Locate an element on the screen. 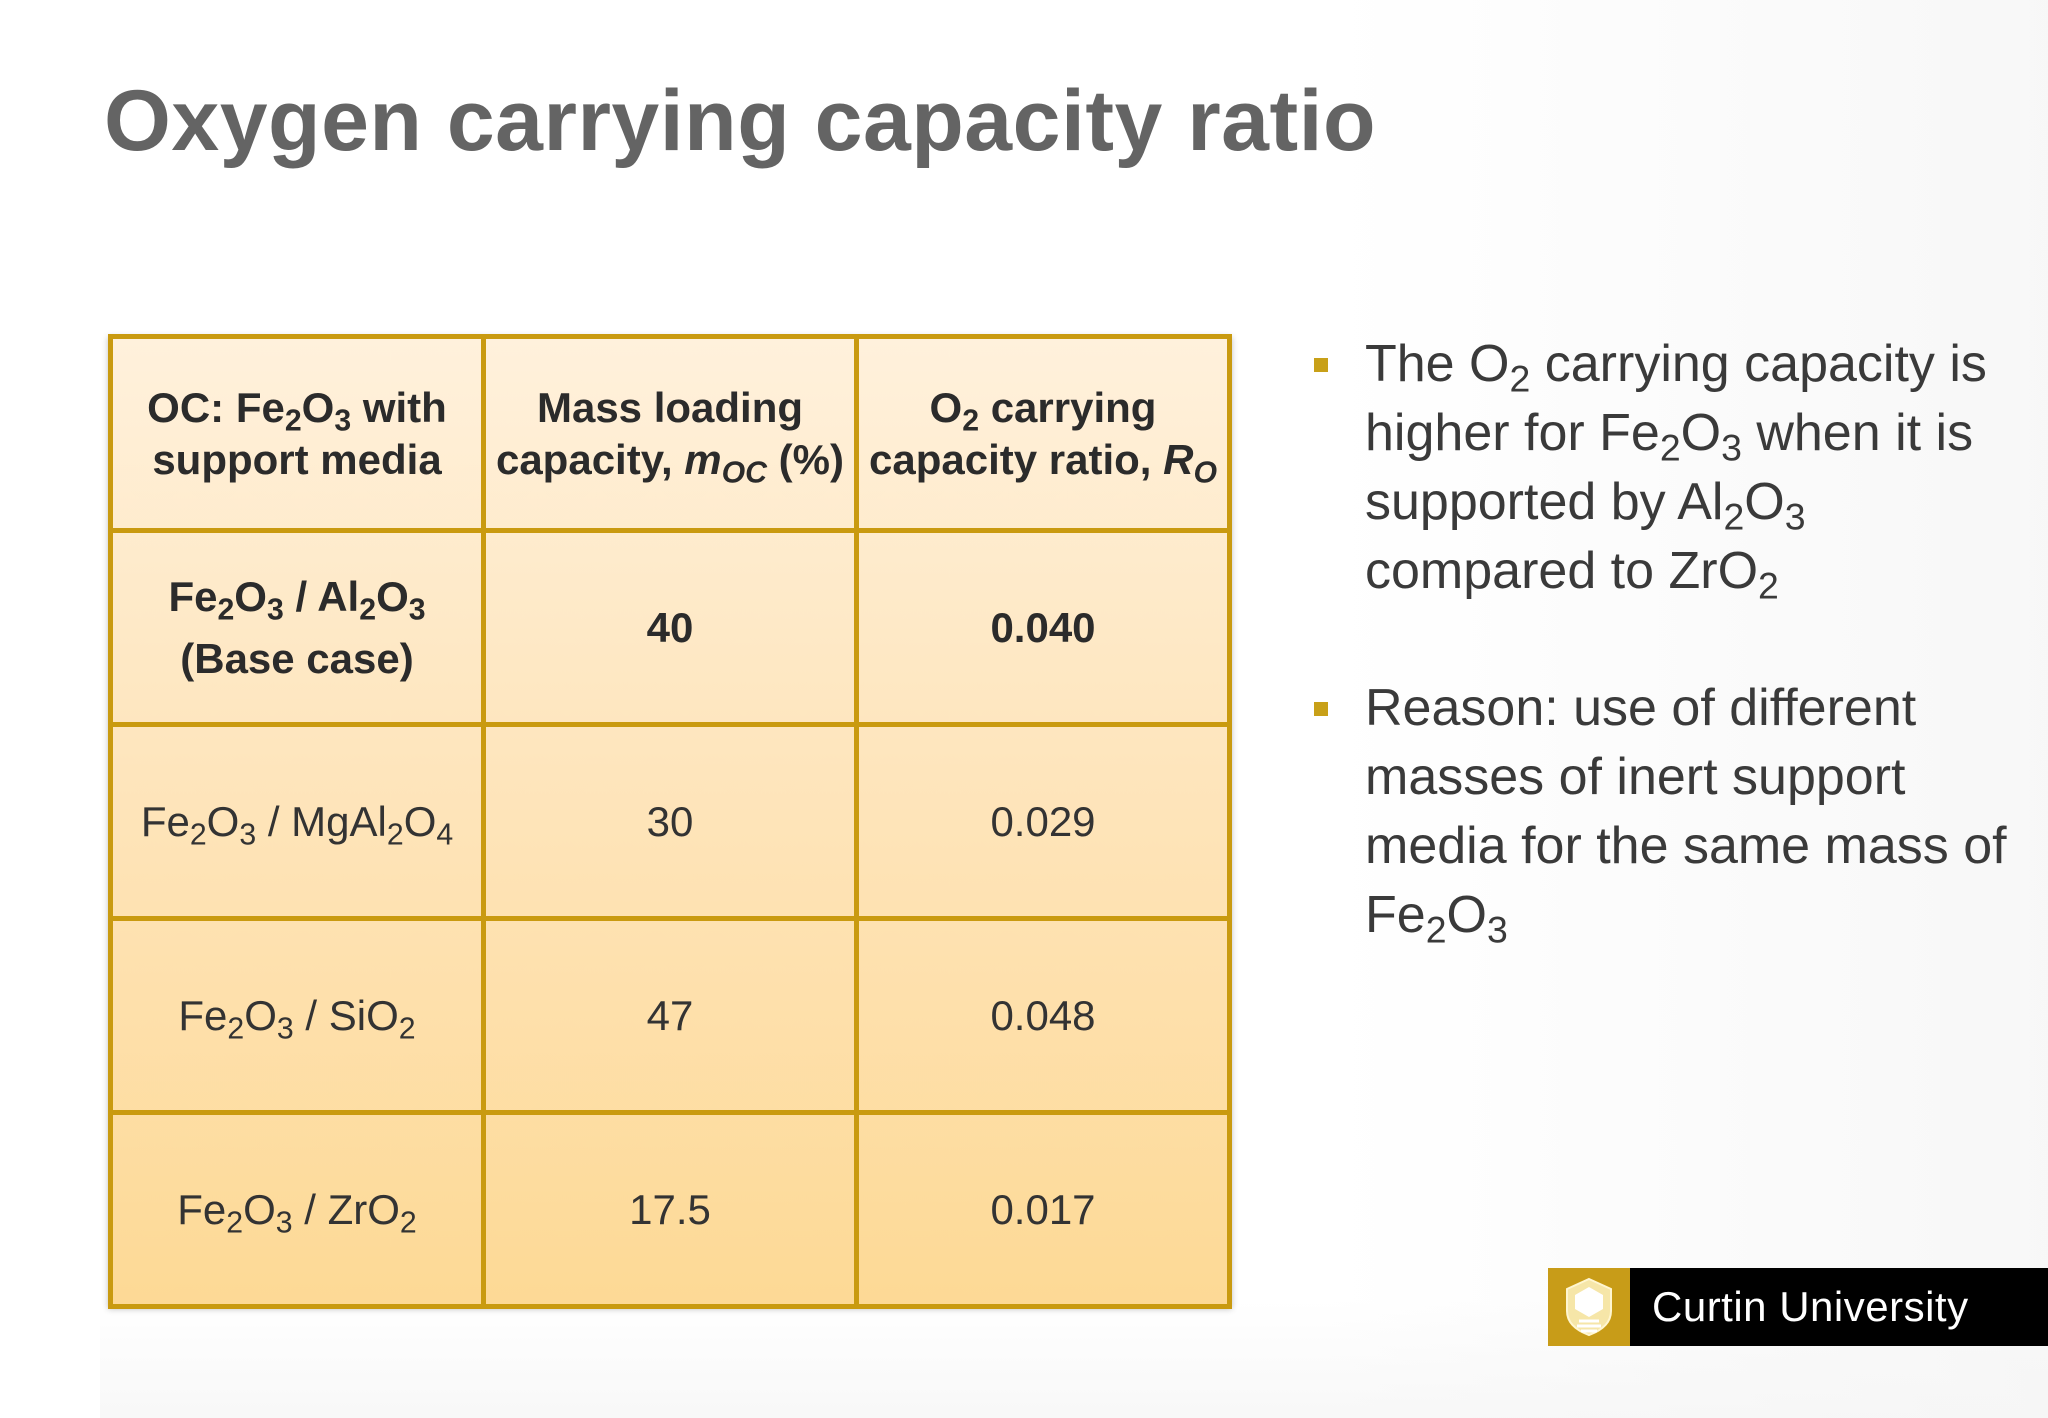  table-row: Fe2O3 / MgAl2O4 30 0.029 is located at coordinates (670, 821).